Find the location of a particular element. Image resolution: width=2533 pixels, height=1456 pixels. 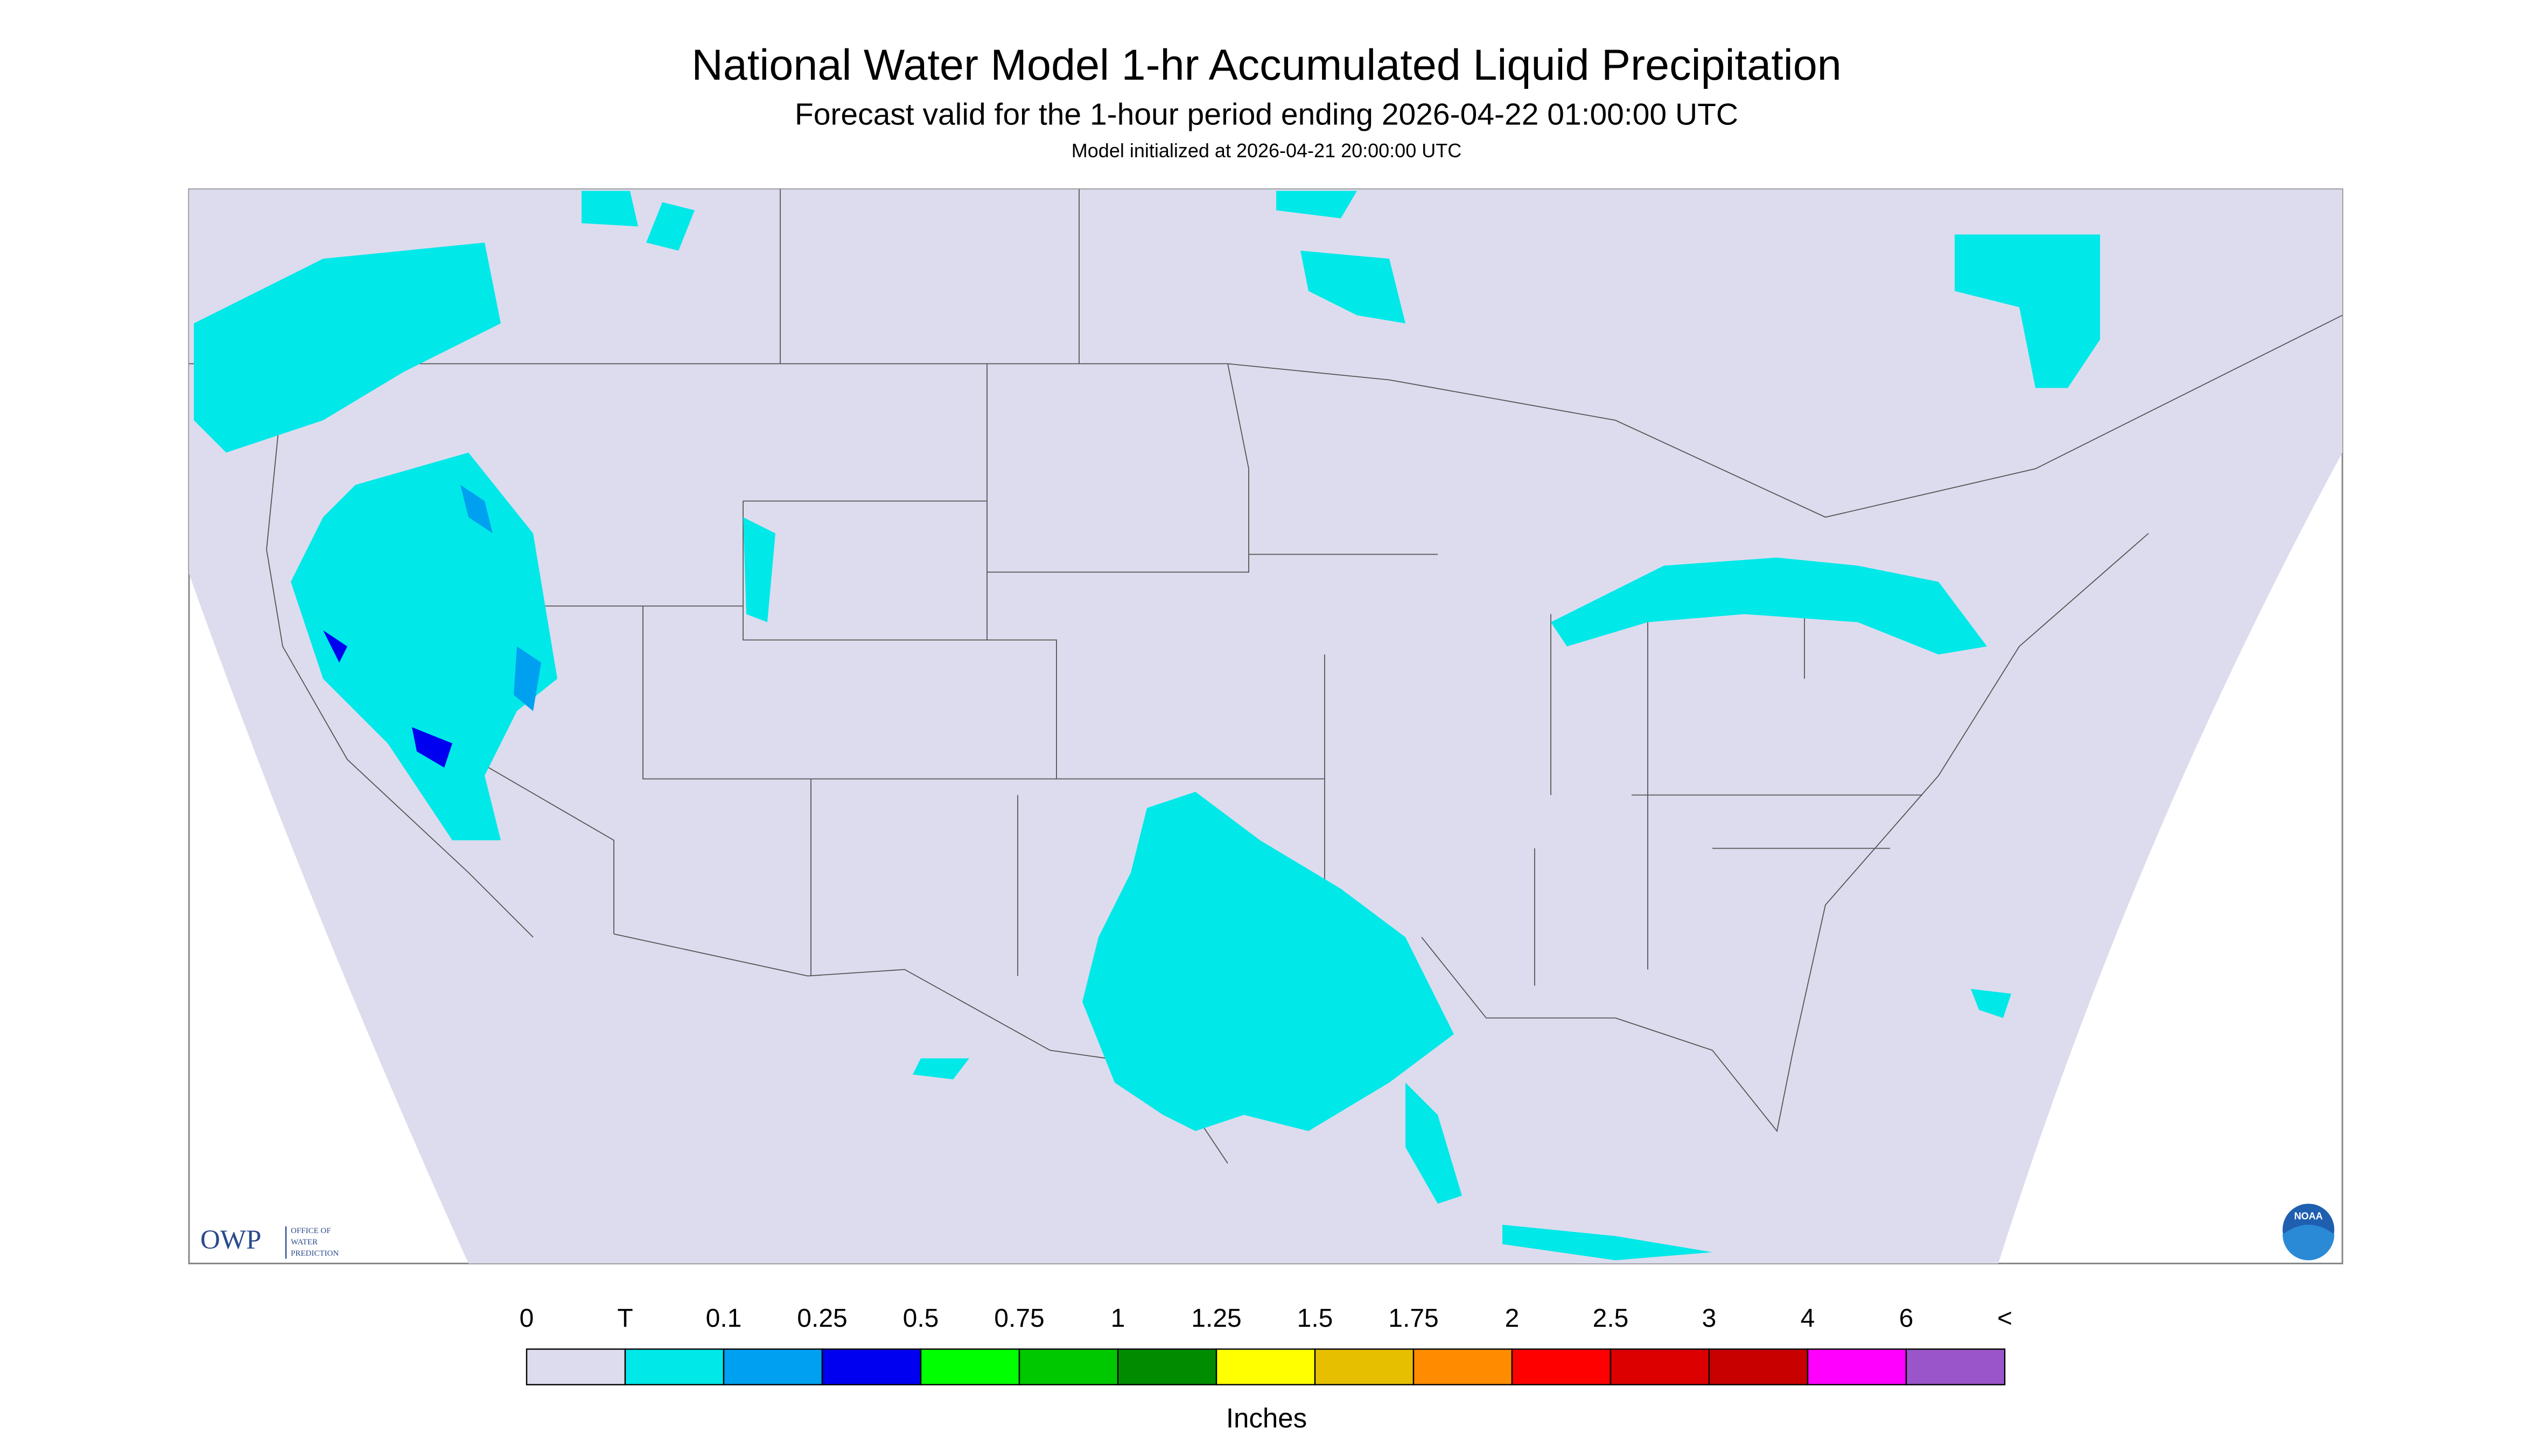

legend-label: 2 is located at coordinates (1513, 1318).